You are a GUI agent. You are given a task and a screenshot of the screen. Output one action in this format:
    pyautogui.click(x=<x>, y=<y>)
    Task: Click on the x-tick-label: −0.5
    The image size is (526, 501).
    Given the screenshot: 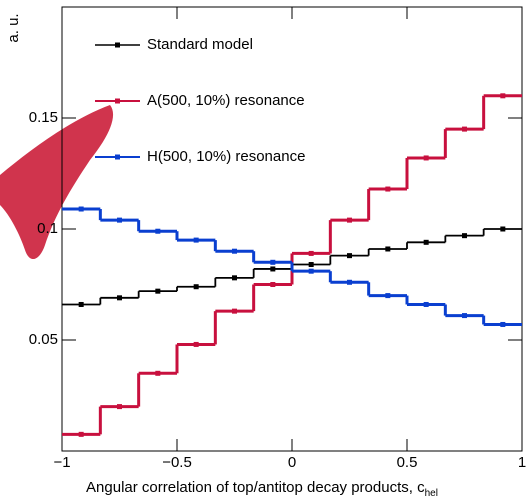 What is the action you would take?
    pyautogui.click(x=177, y=462)
    